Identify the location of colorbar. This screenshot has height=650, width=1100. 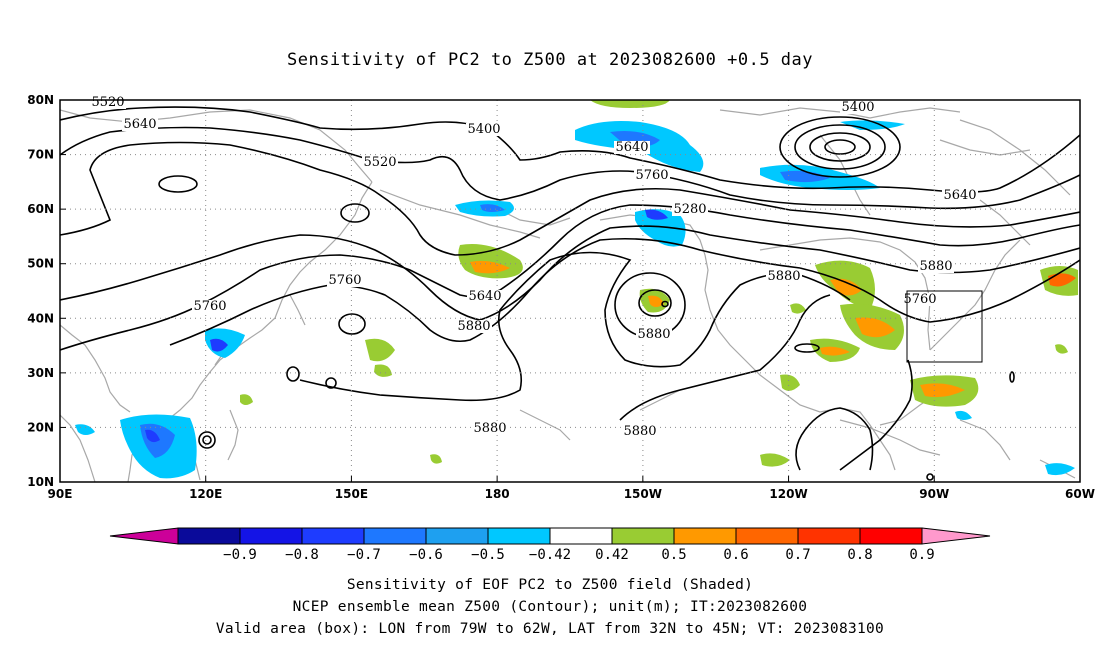
(550, 536).